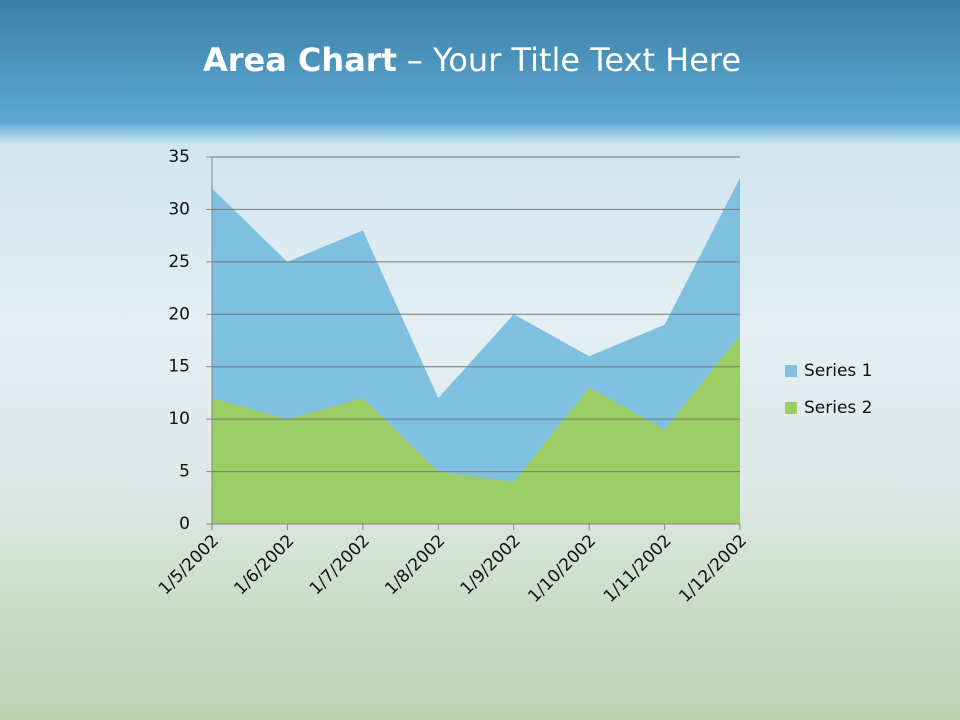 The image size is (960, 720). I want to click on y-tick-label: 0, so click(184, 524).